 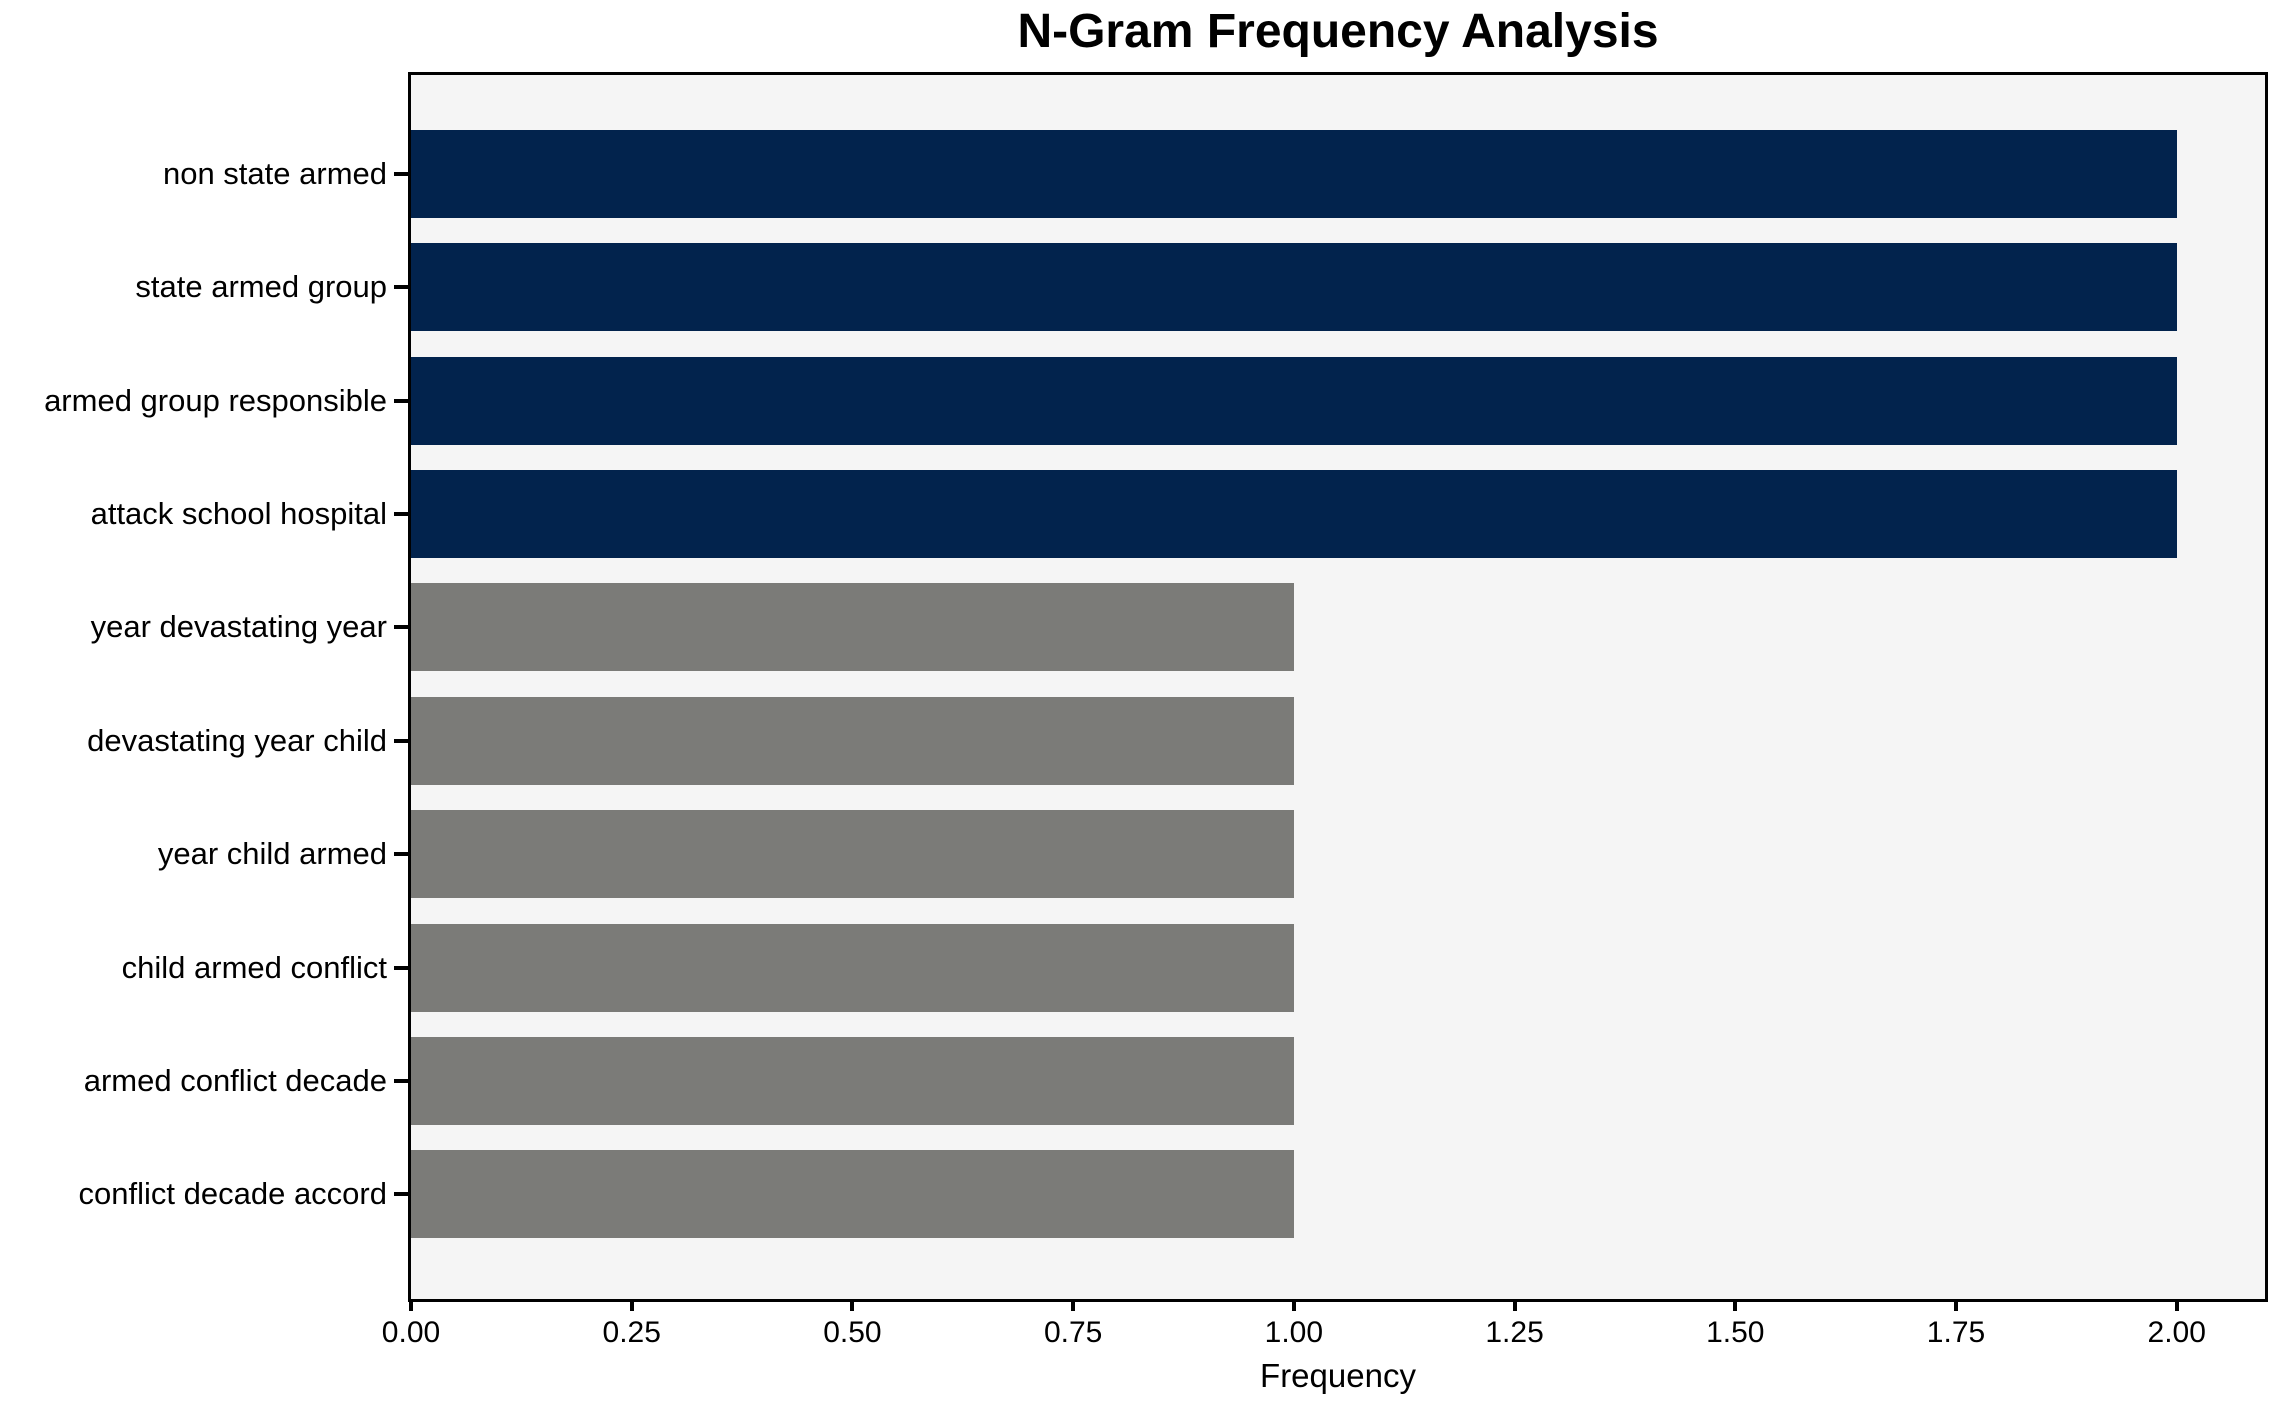 What do you see at coordinates (411, 1332) in the screenshot?
I see `x-tick-label: 0.00` at bounding box center [411, 1332].